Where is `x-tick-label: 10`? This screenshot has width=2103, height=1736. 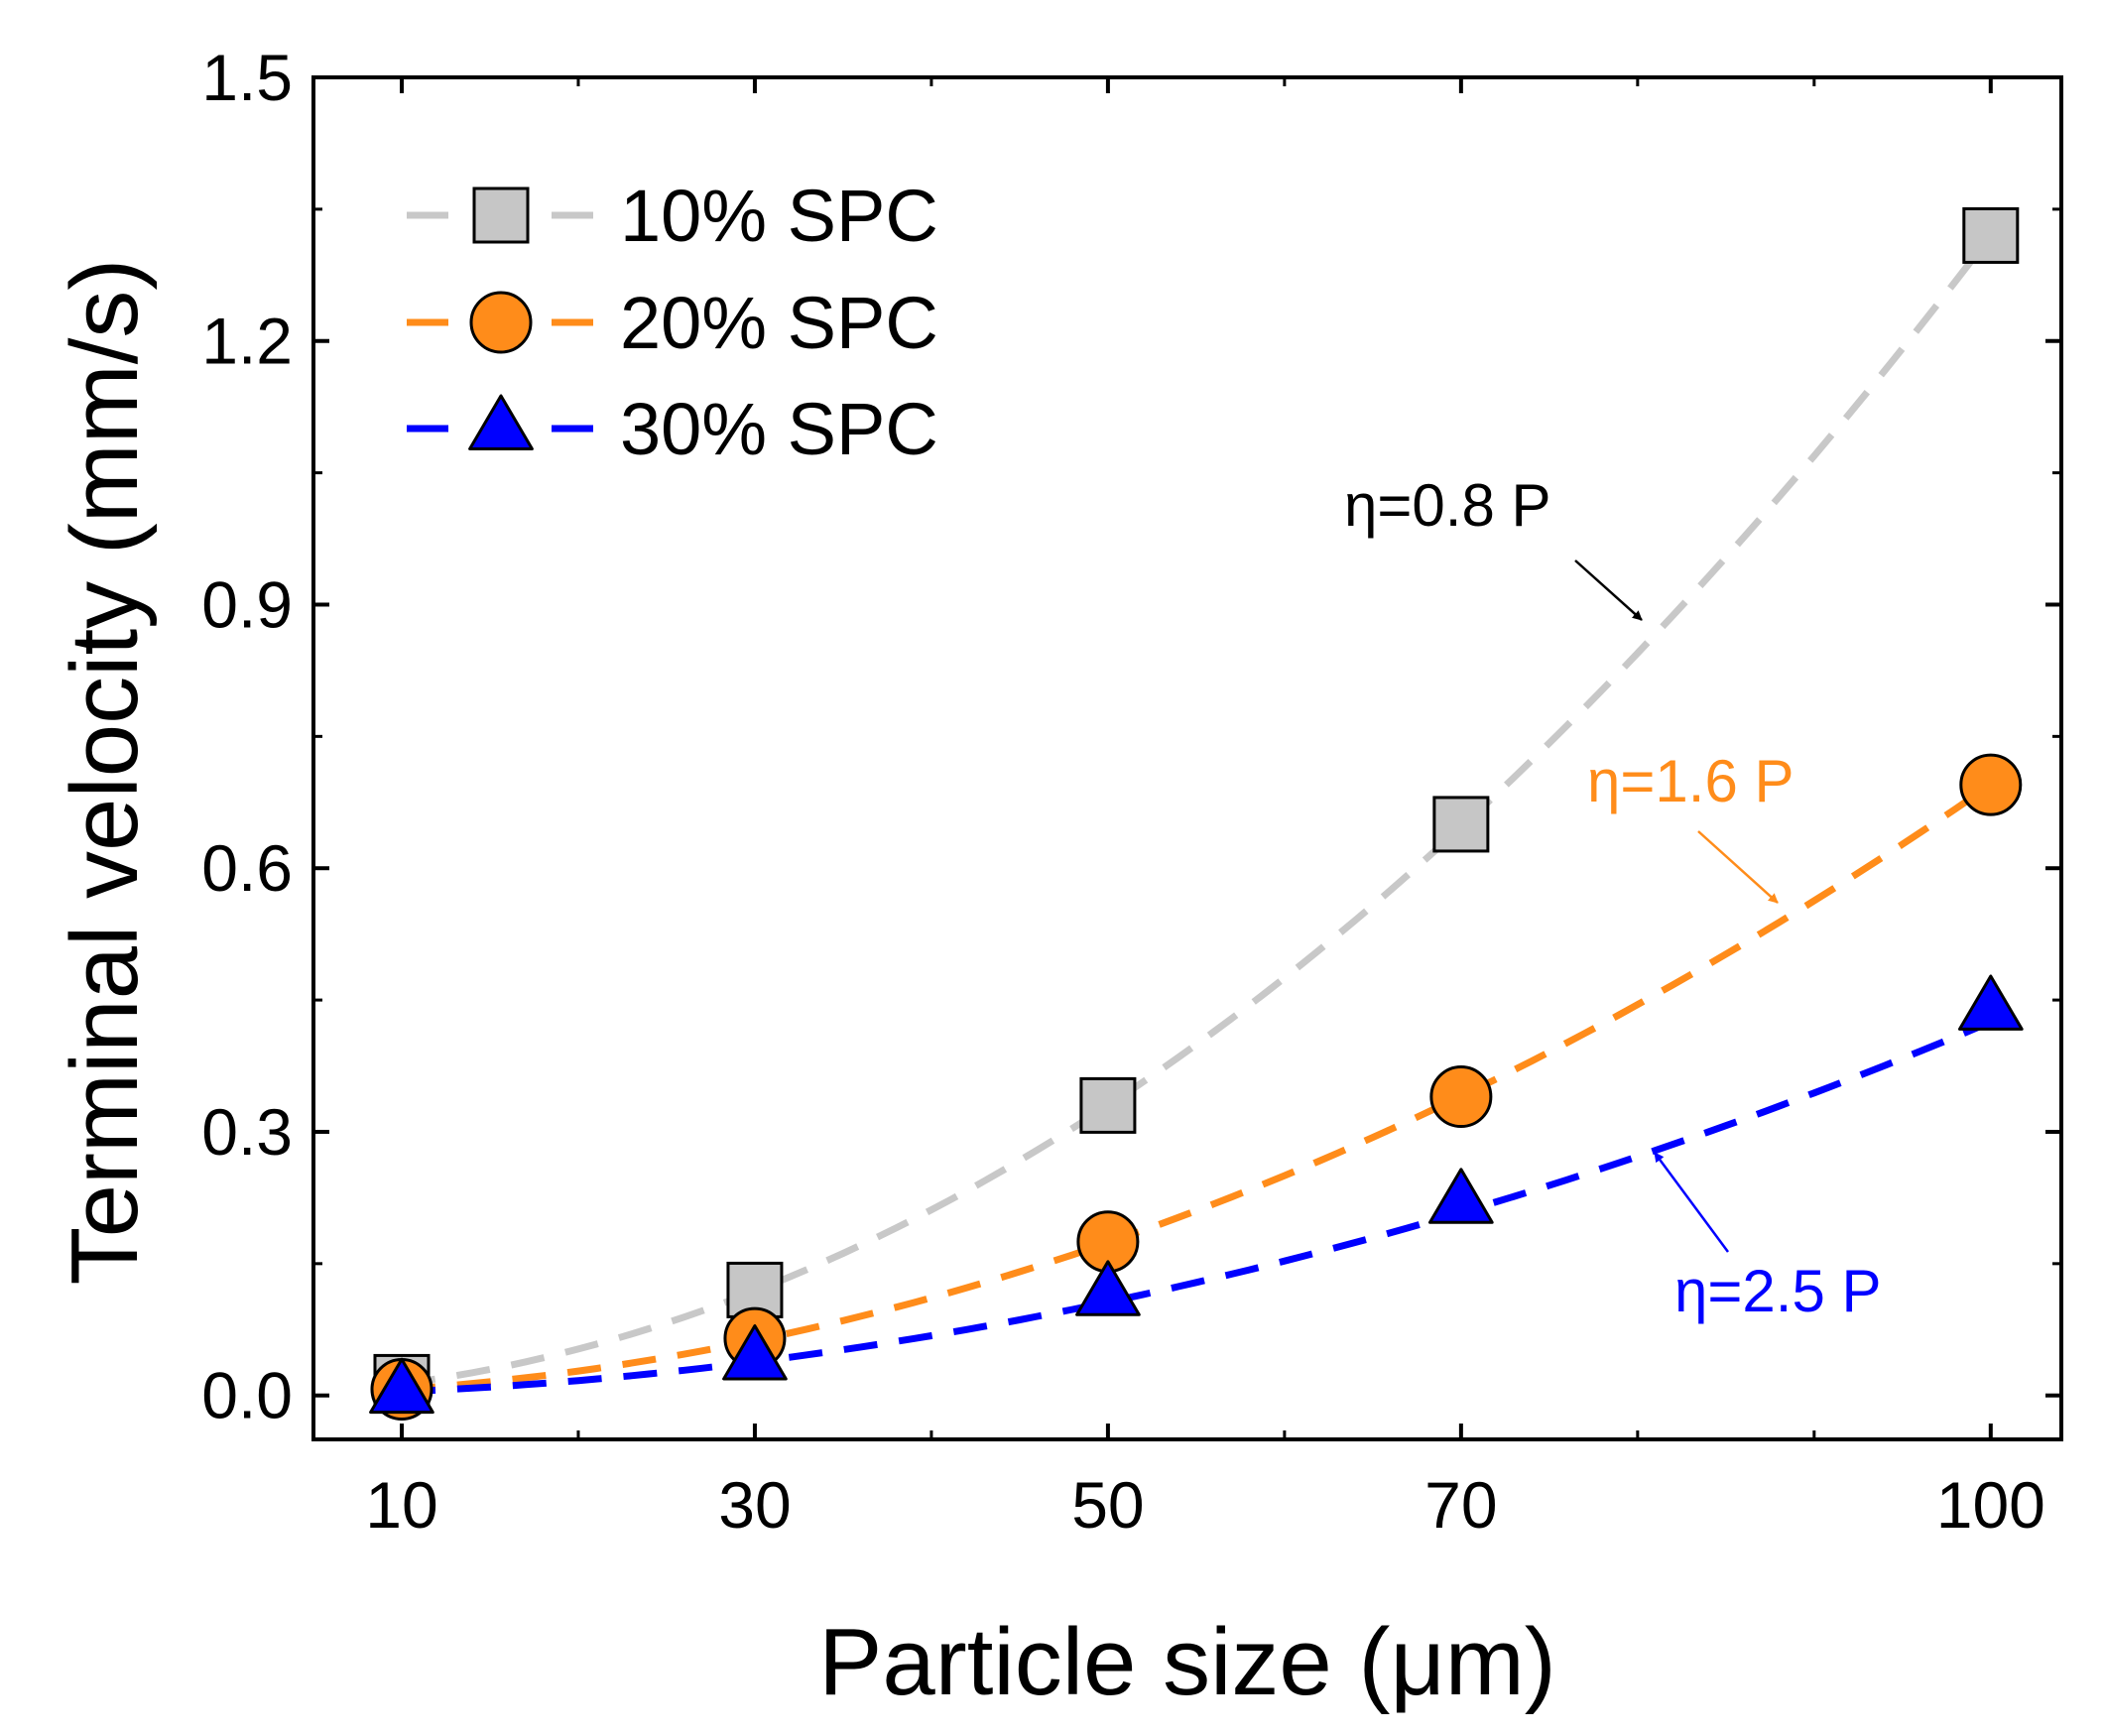 x-tick-label: 10 is located at coordinates (401, 1505).